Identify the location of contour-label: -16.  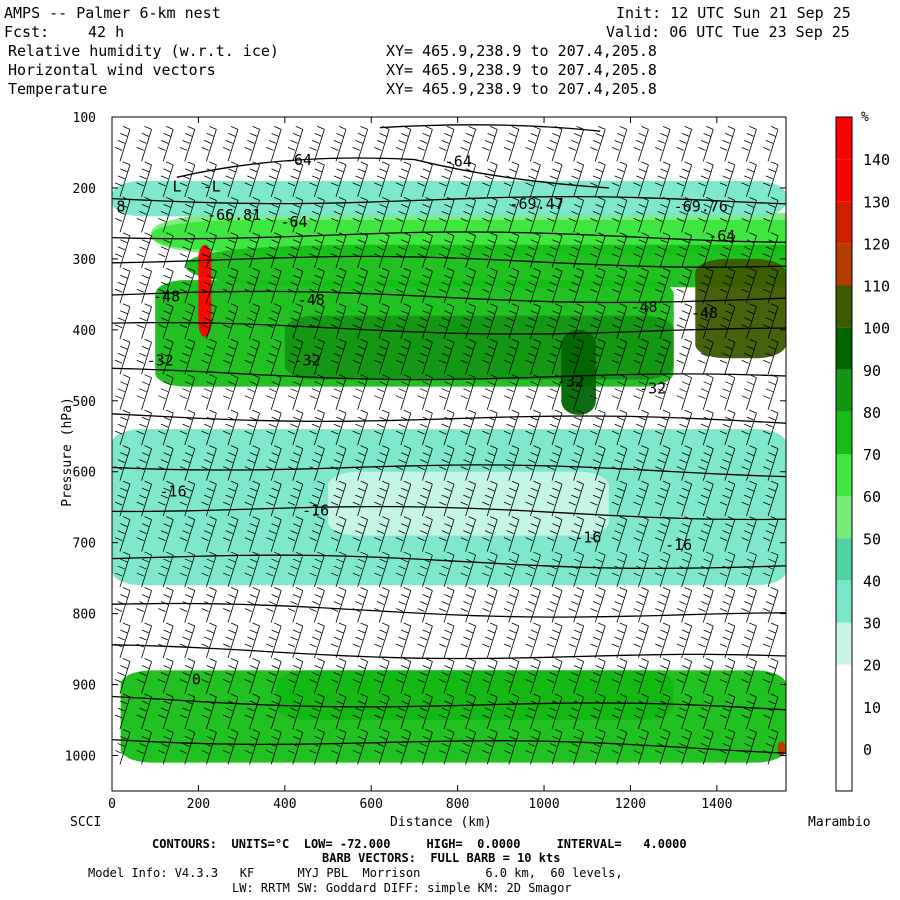
(587, 538).